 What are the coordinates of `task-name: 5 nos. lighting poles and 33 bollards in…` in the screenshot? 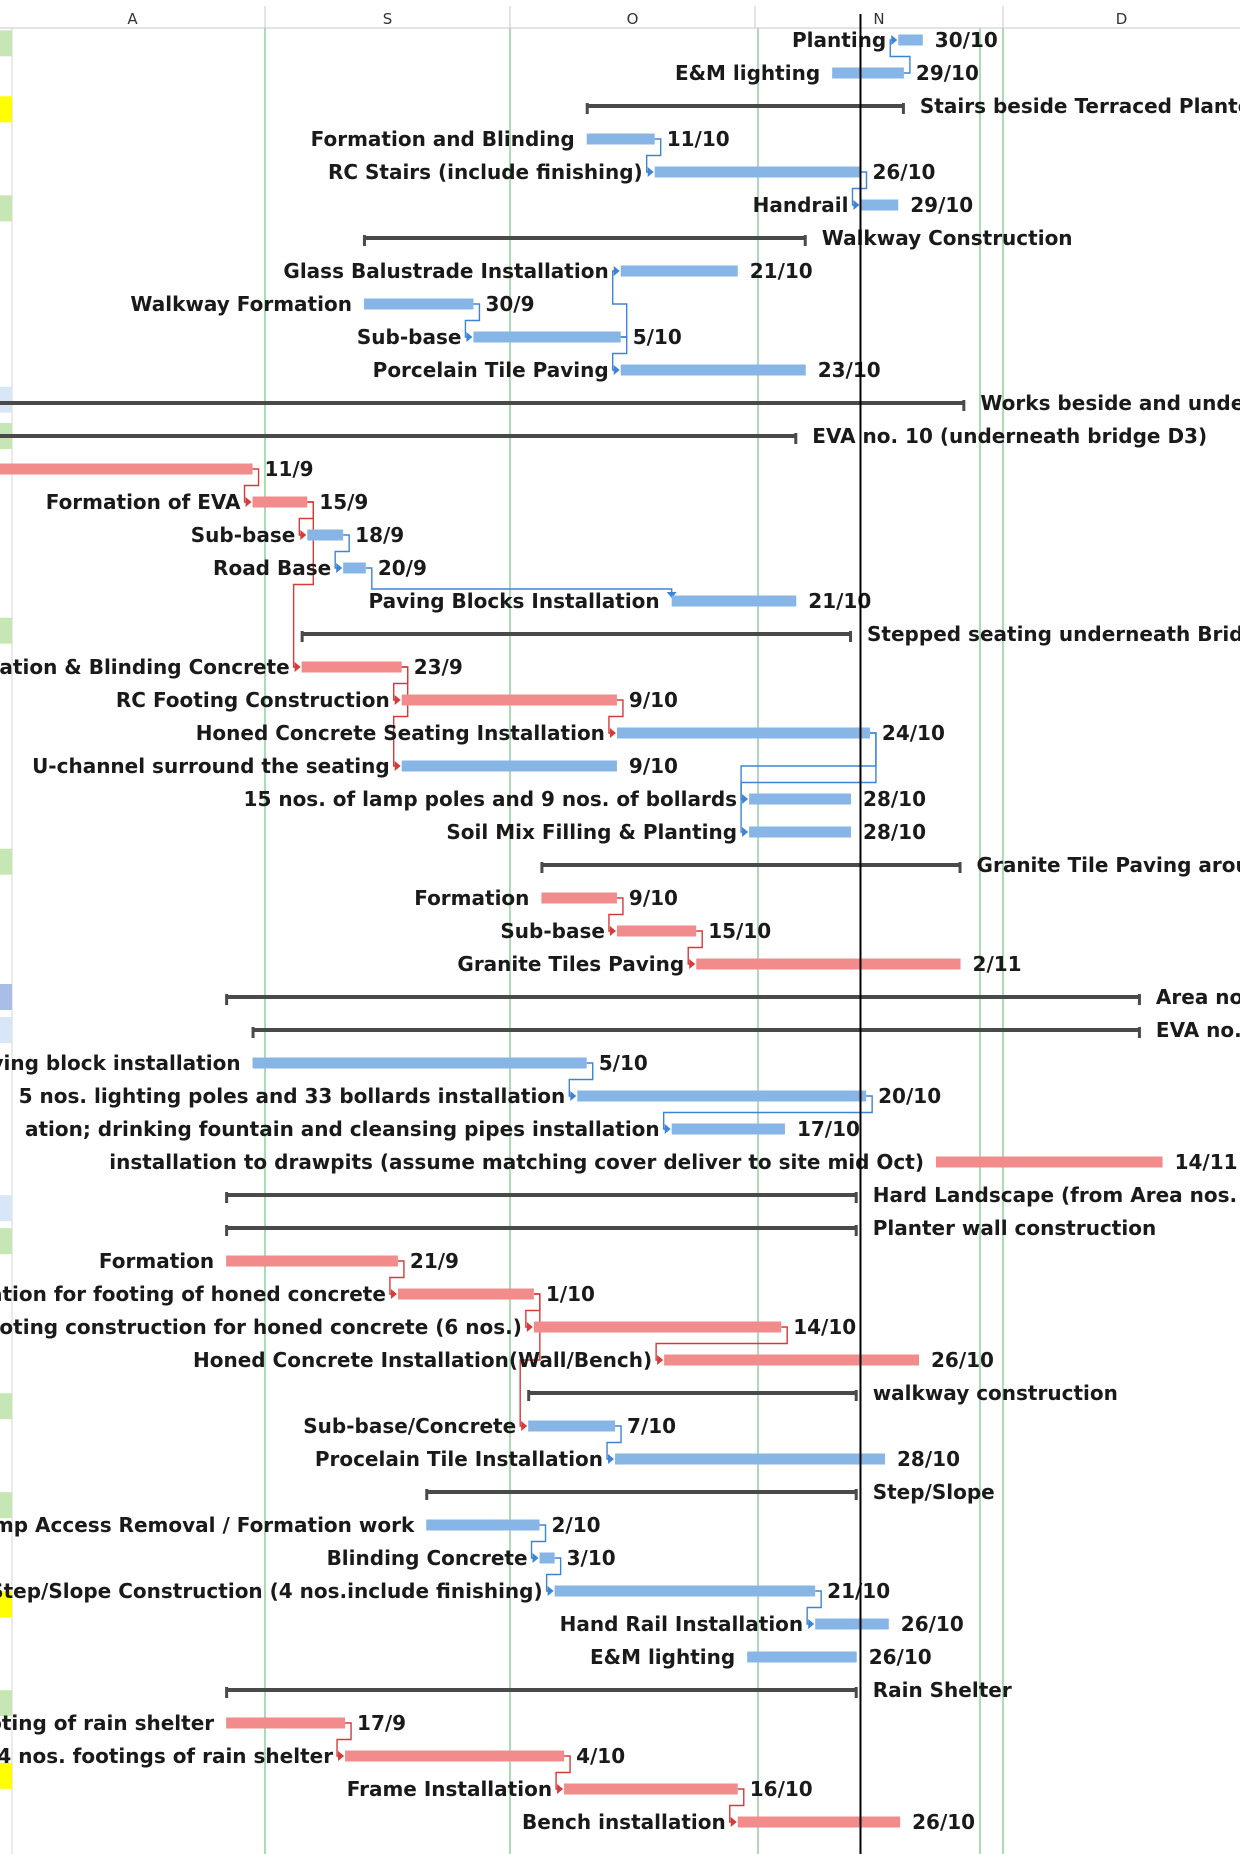 It's located at (292, 1096).